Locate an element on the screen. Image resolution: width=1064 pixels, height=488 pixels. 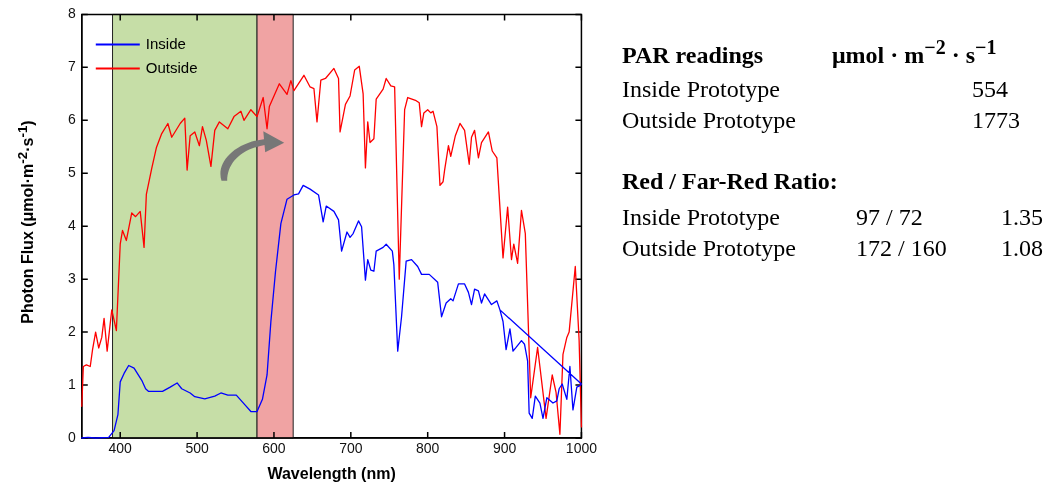
y-tick-label: 8 is located at coordinates (71, 13).